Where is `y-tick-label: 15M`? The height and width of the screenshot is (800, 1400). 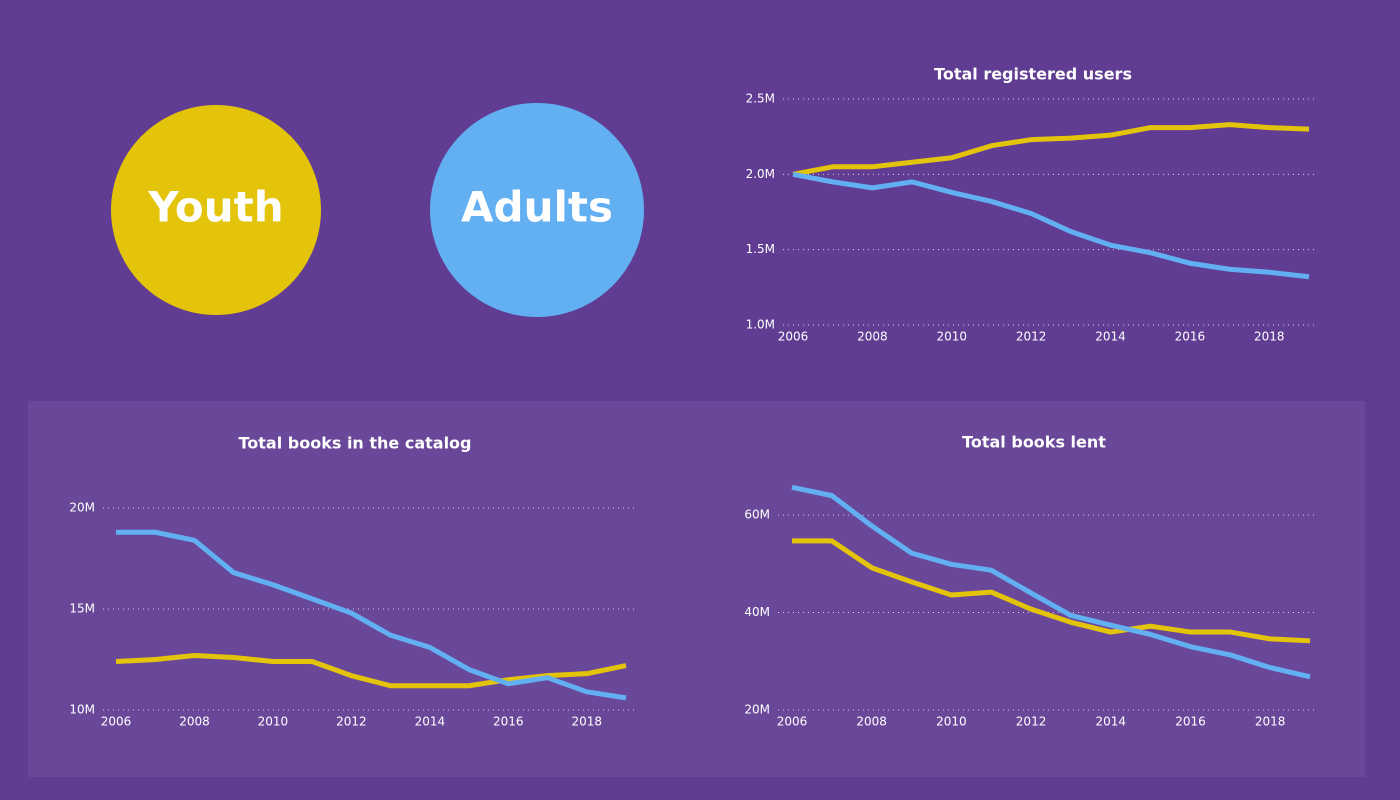 y-tick-label: 15M is located at coordinates (82, 609).